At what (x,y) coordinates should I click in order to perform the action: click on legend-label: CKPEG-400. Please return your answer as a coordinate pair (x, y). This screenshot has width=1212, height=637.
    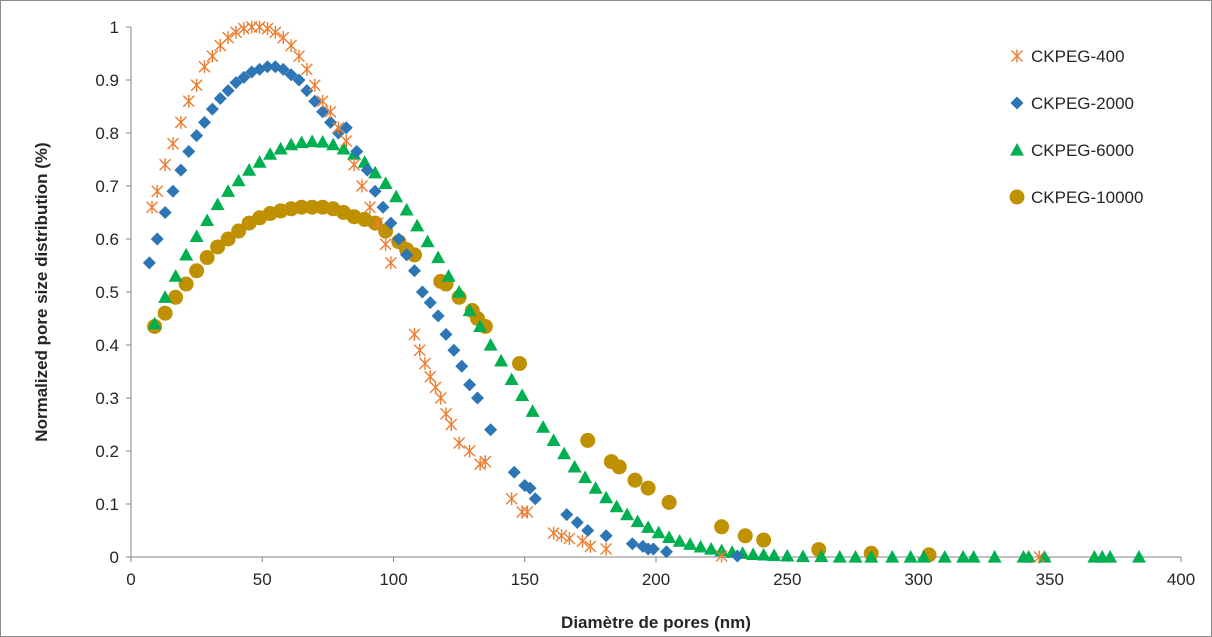
    Looking at the image, I should click on (1078, 56).